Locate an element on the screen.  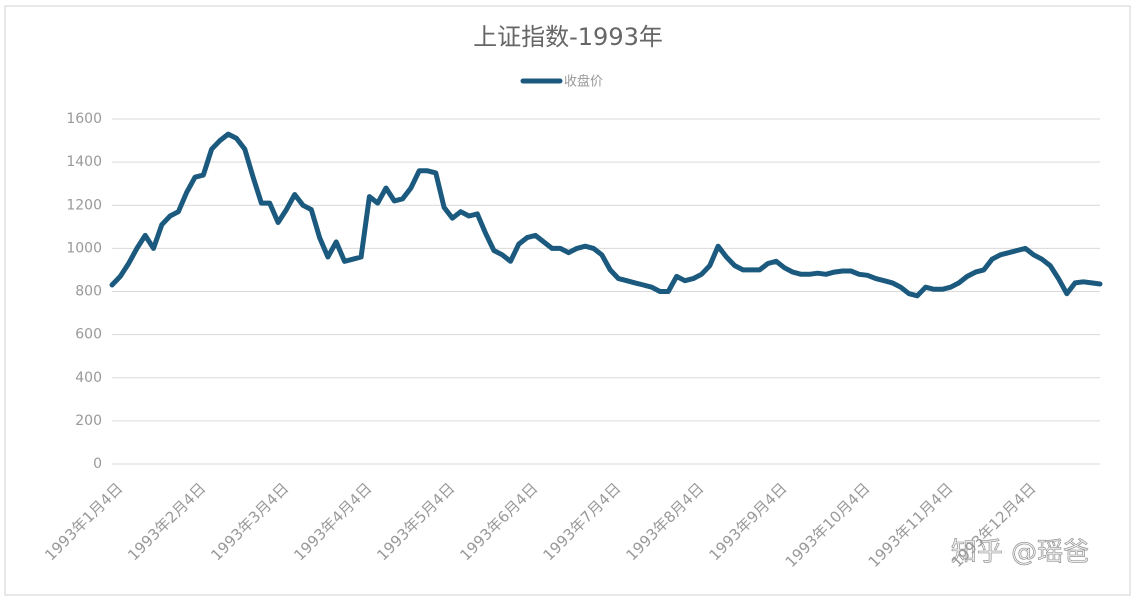
chart-title: 上证指数-1993年 is located at coordinates (568, 37).